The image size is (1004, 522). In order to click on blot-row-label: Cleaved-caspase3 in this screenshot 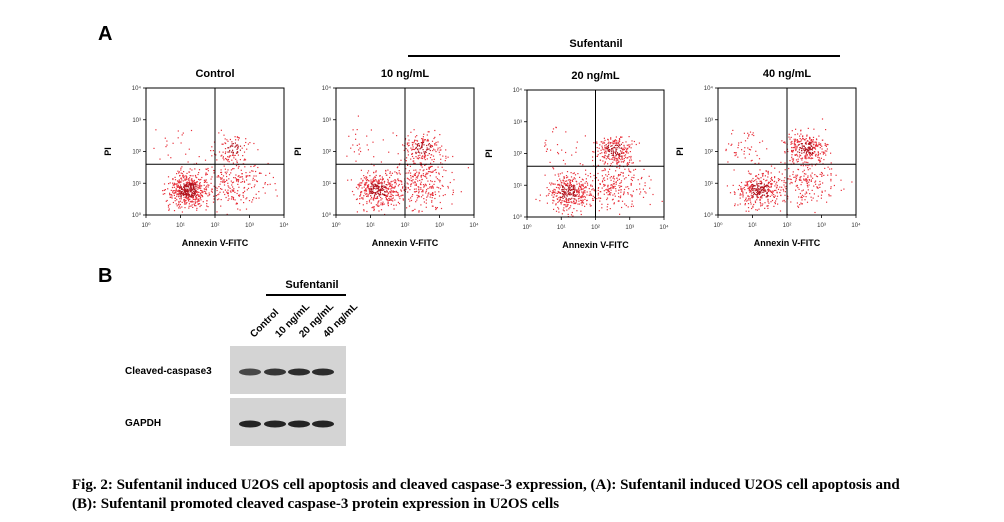, I will do `click(168, 371)`.